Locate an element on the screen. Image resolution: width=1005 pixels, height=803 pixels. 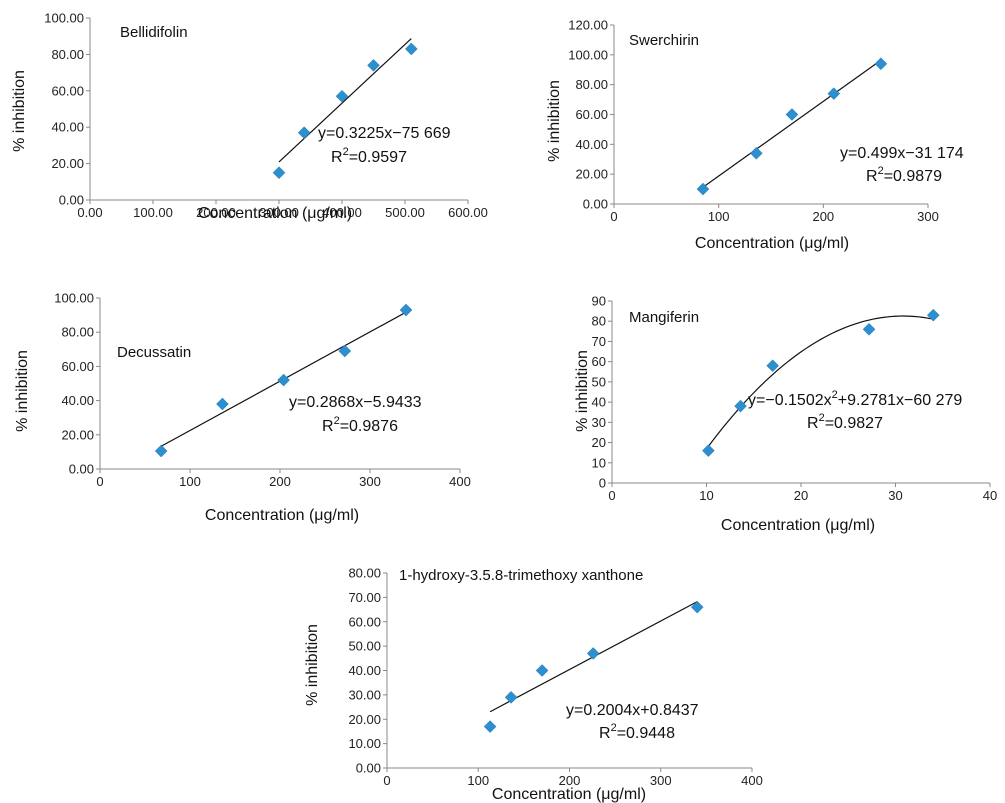
y-tick-label: 60 is located at coordinates (599, 361).